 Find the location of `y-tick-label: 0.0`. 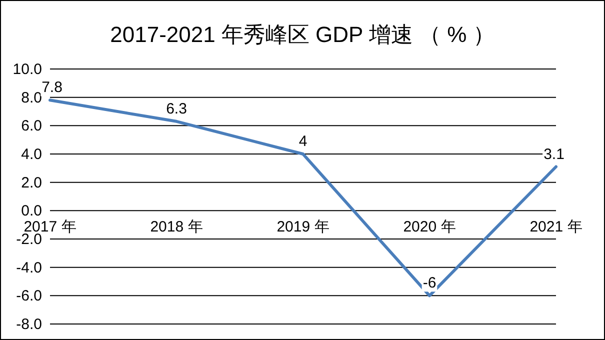

y-tick-label: 0.0 is located at coordinates (31, 211).